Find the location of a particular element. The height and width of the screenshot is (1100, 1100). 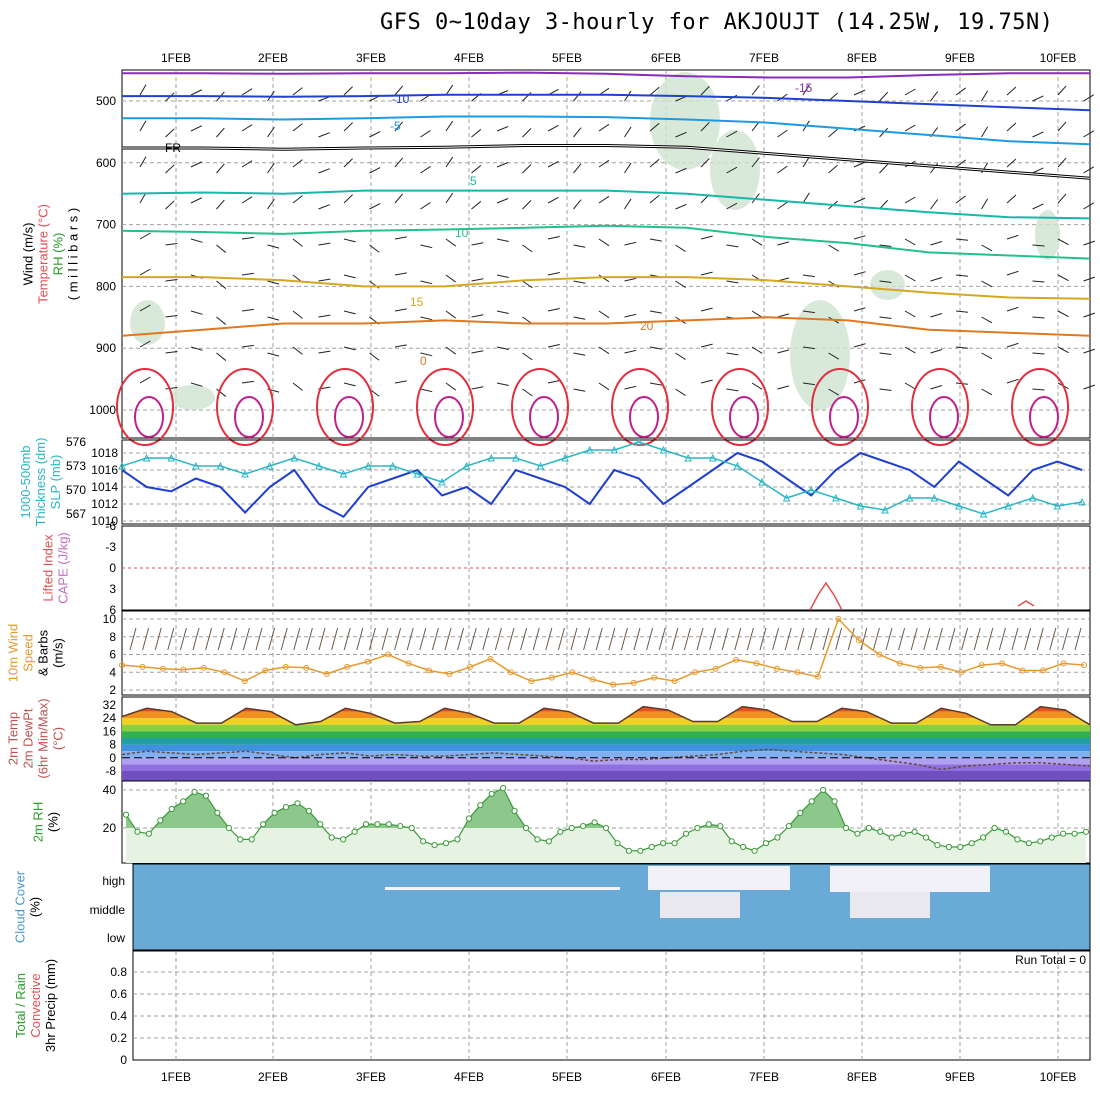

y-axis-label: Total / Rain is located at coordinates (20, 1005).